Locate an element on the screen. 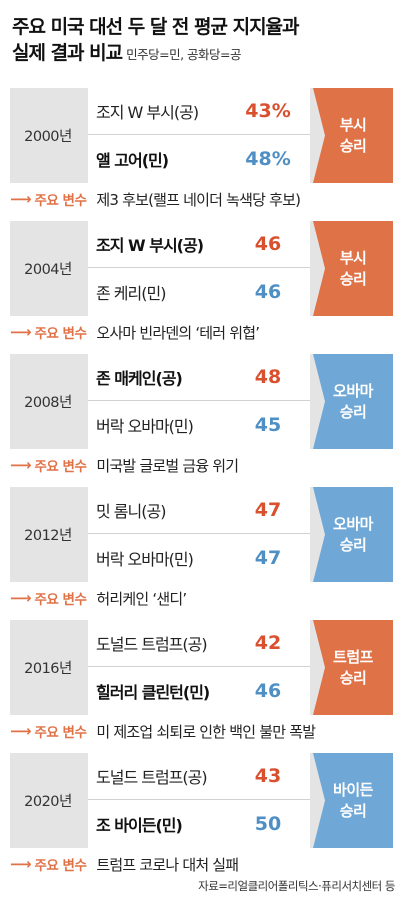 Image resolution: width=405 pixels, height=901 pixels. result-text: 바이든 is located at coordinates (353, 789).